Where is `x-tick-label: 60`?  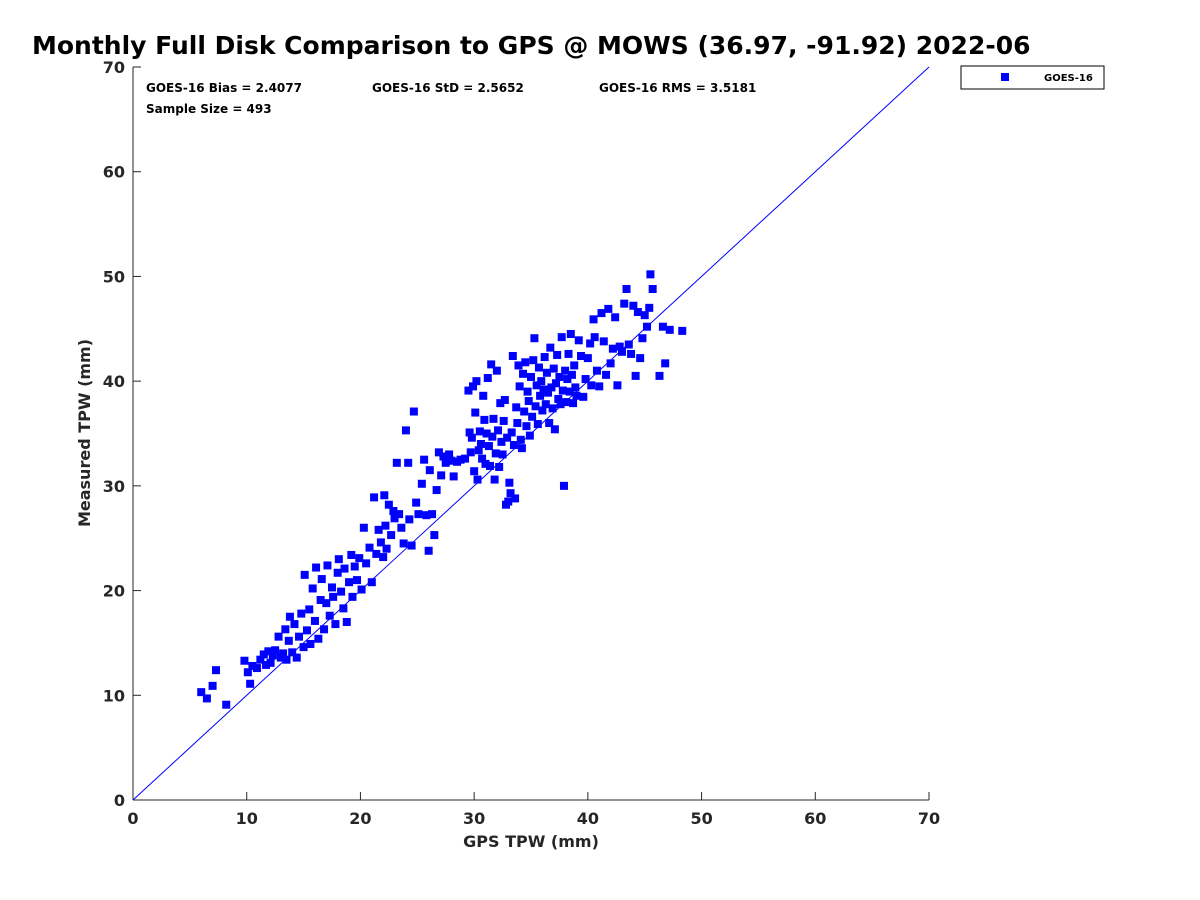 x-tick-label: 60 is located at coordinates (815, 818).